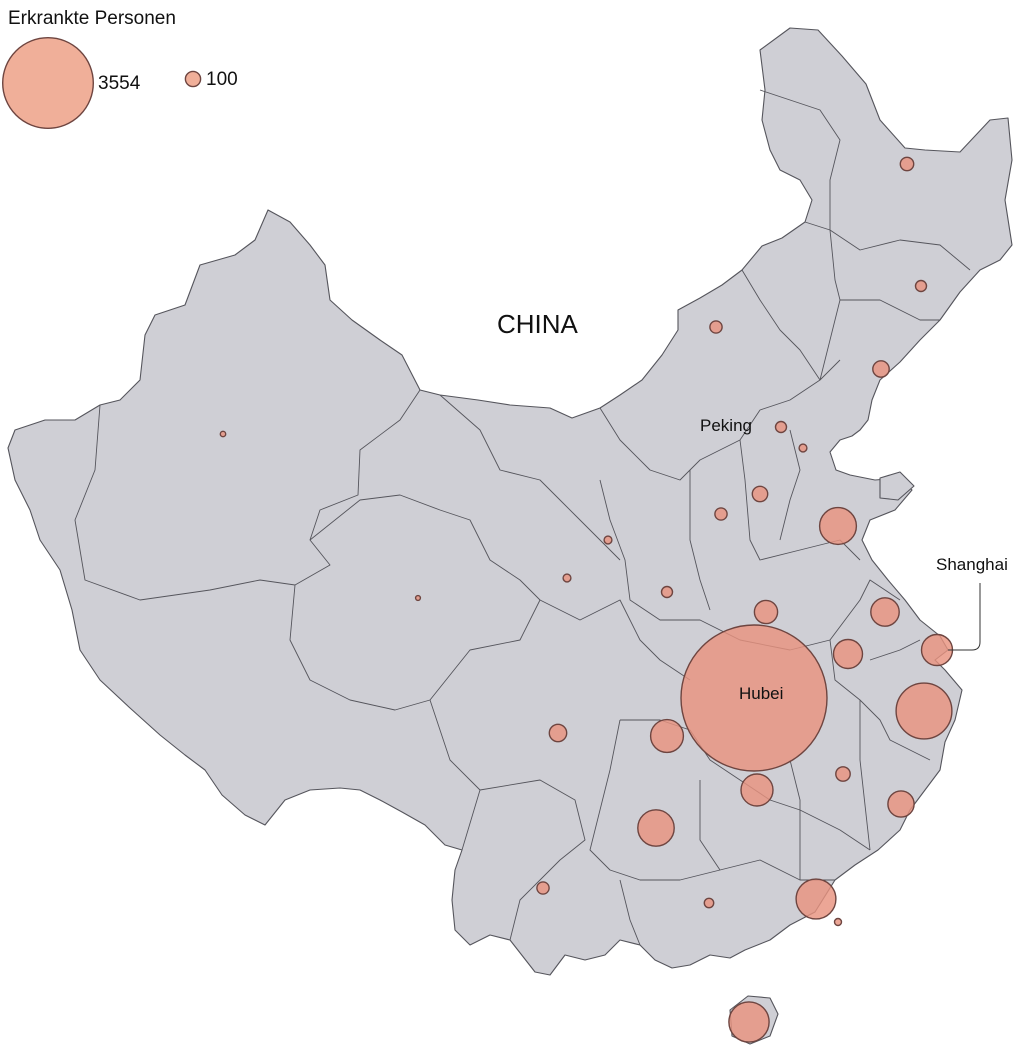 The image size is (1024, 1055). Describe the element at coordinates (972, 564) in the screenshot. I see `city-label-shanghai: Shanghai` at that location.